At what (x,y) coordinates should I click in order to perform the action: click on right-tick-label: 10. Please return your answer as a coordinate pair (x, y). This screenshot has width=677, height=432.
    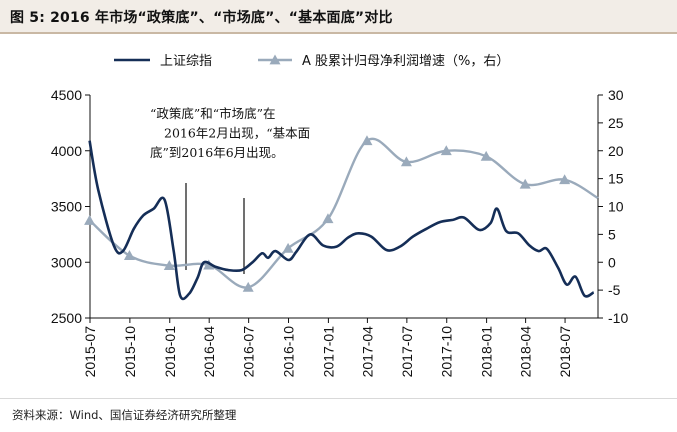
    Looking at the image, I should click on (616, 207).